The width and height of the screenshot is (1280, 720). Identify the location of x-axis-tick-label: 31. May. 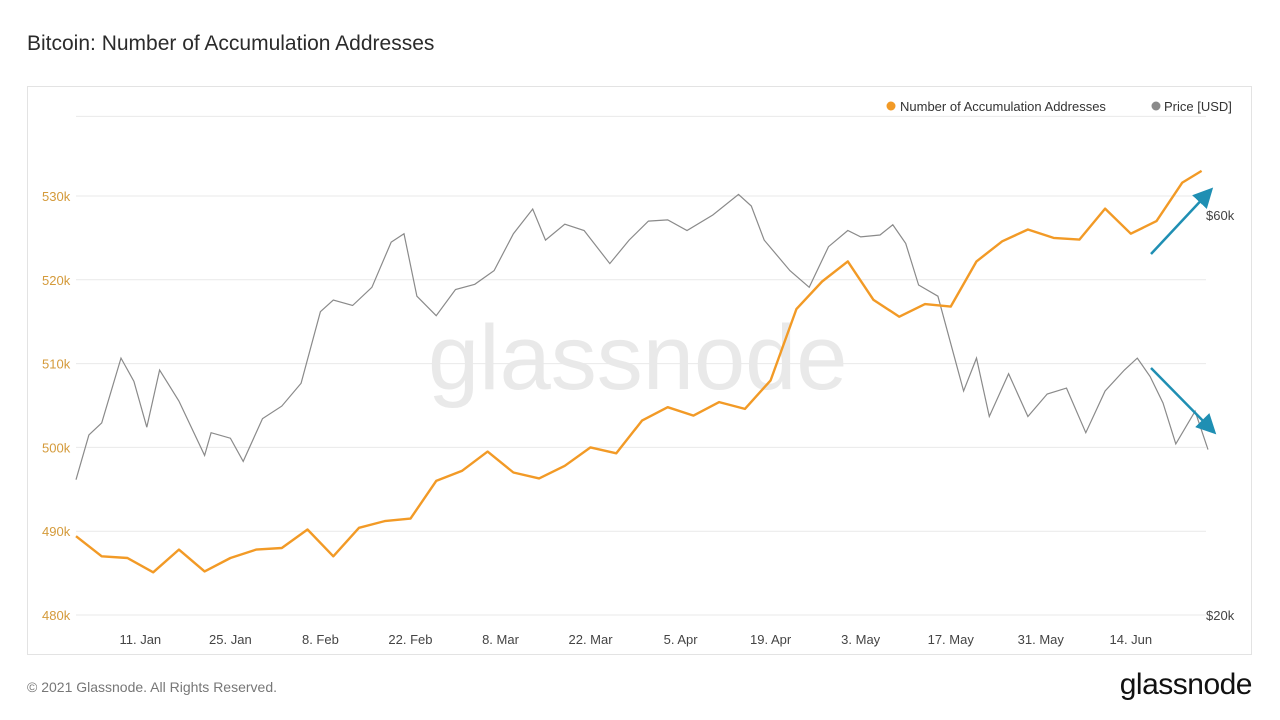
(1041, 639).